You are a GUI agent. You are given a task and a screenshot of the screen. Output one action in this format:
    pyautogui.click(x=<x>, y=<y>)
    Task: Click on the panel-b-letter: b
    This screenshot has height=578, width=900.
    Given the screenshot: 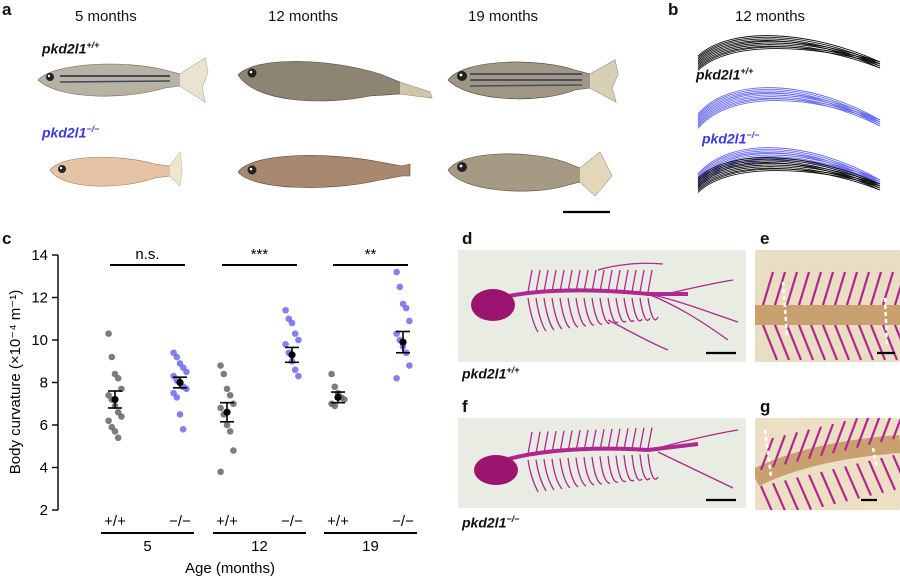 What is the action you would take?
    pyautogui.click(x=673, y=9)
    